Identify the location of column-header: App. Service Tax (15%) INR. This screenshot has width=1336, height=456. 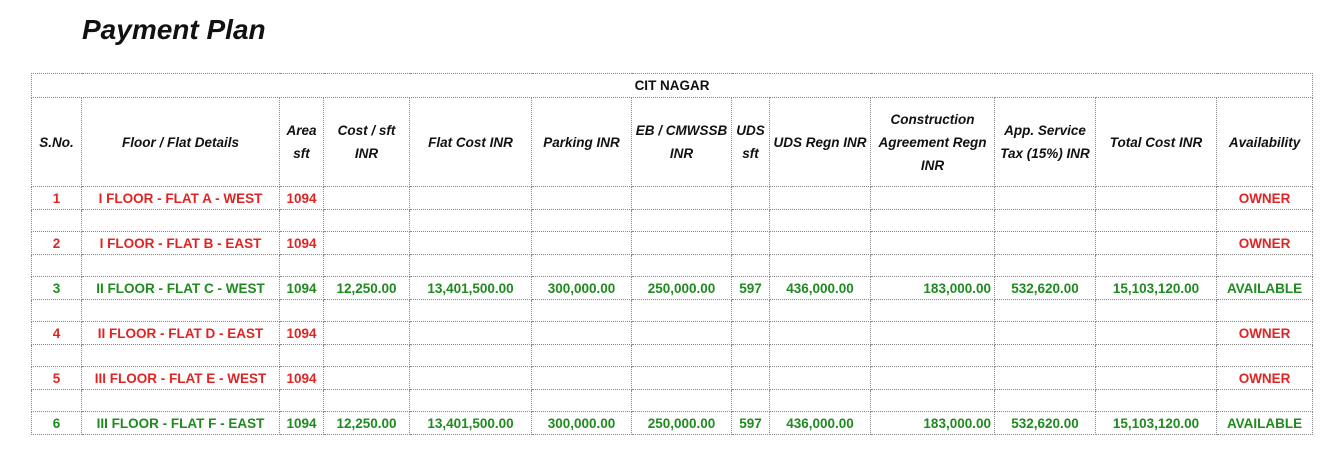
(1045, 142).